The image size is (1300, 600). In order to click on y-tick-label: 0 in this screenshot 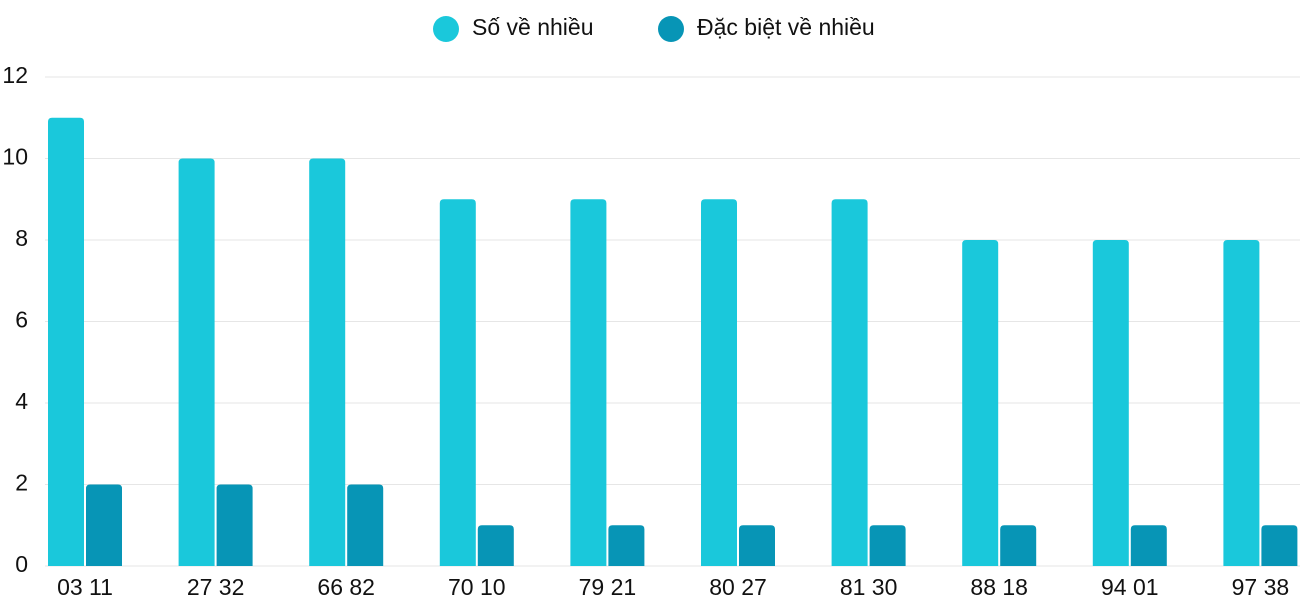, I will do `click(21, 564)`.